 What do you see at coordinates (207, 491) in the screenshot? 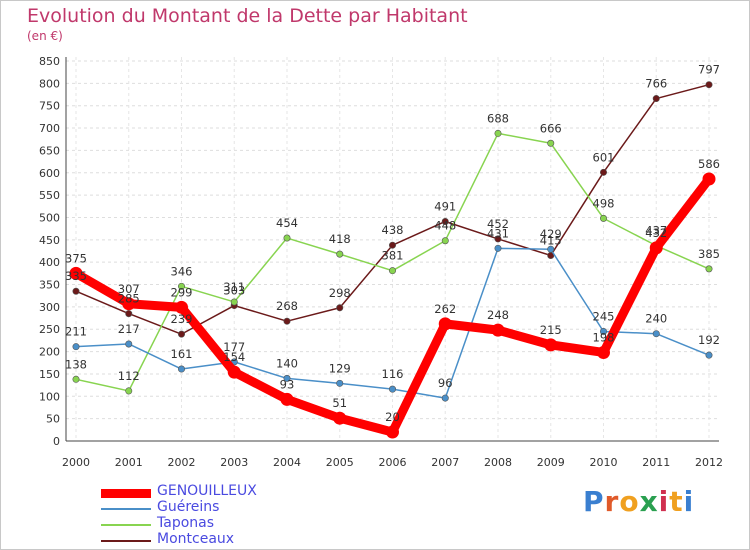
I see `legend-label: GENOUILLEUX` at bounding box center [207, 491].